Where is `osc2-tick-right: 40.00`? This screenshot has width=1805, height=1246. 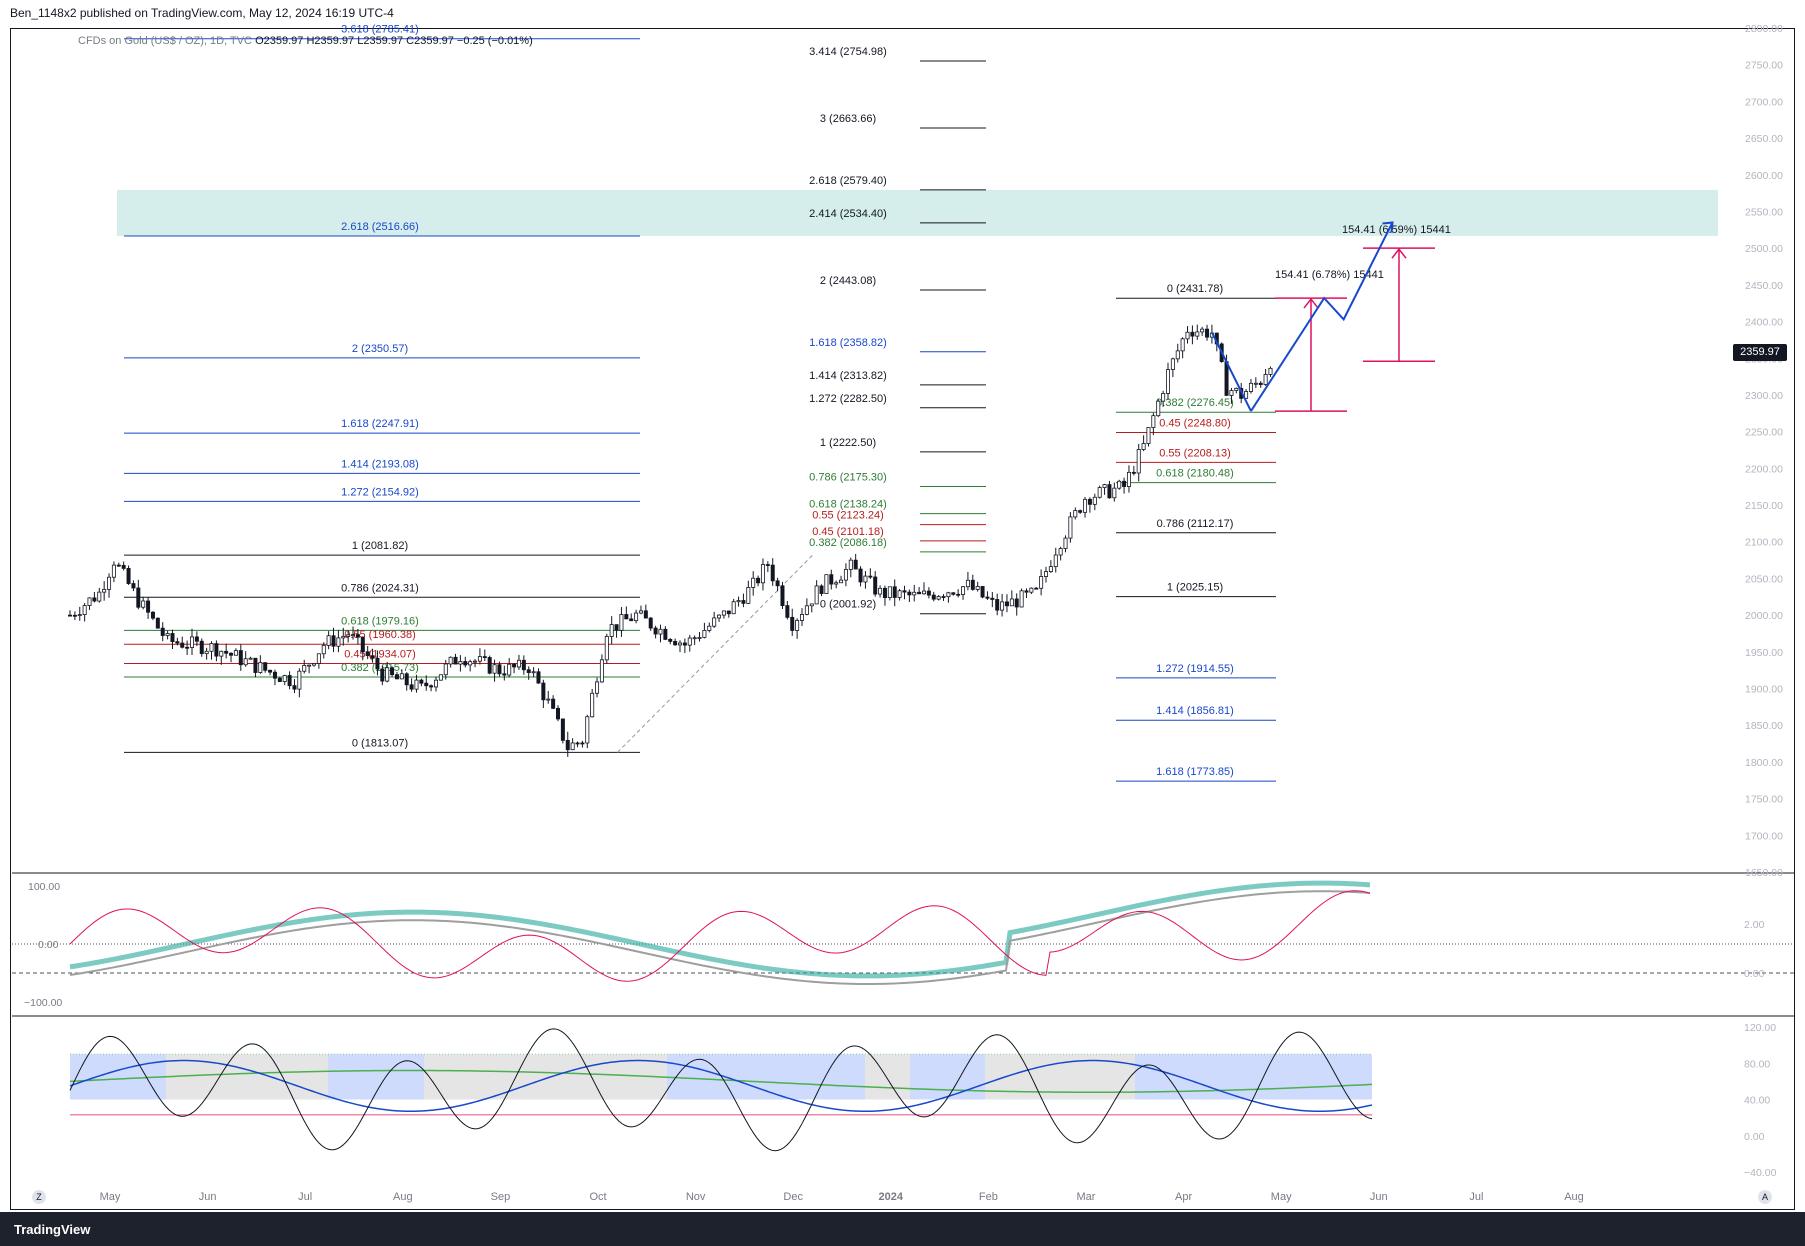 osc2-tick-right: 40.00 is located at coordinates (1757, 1101).